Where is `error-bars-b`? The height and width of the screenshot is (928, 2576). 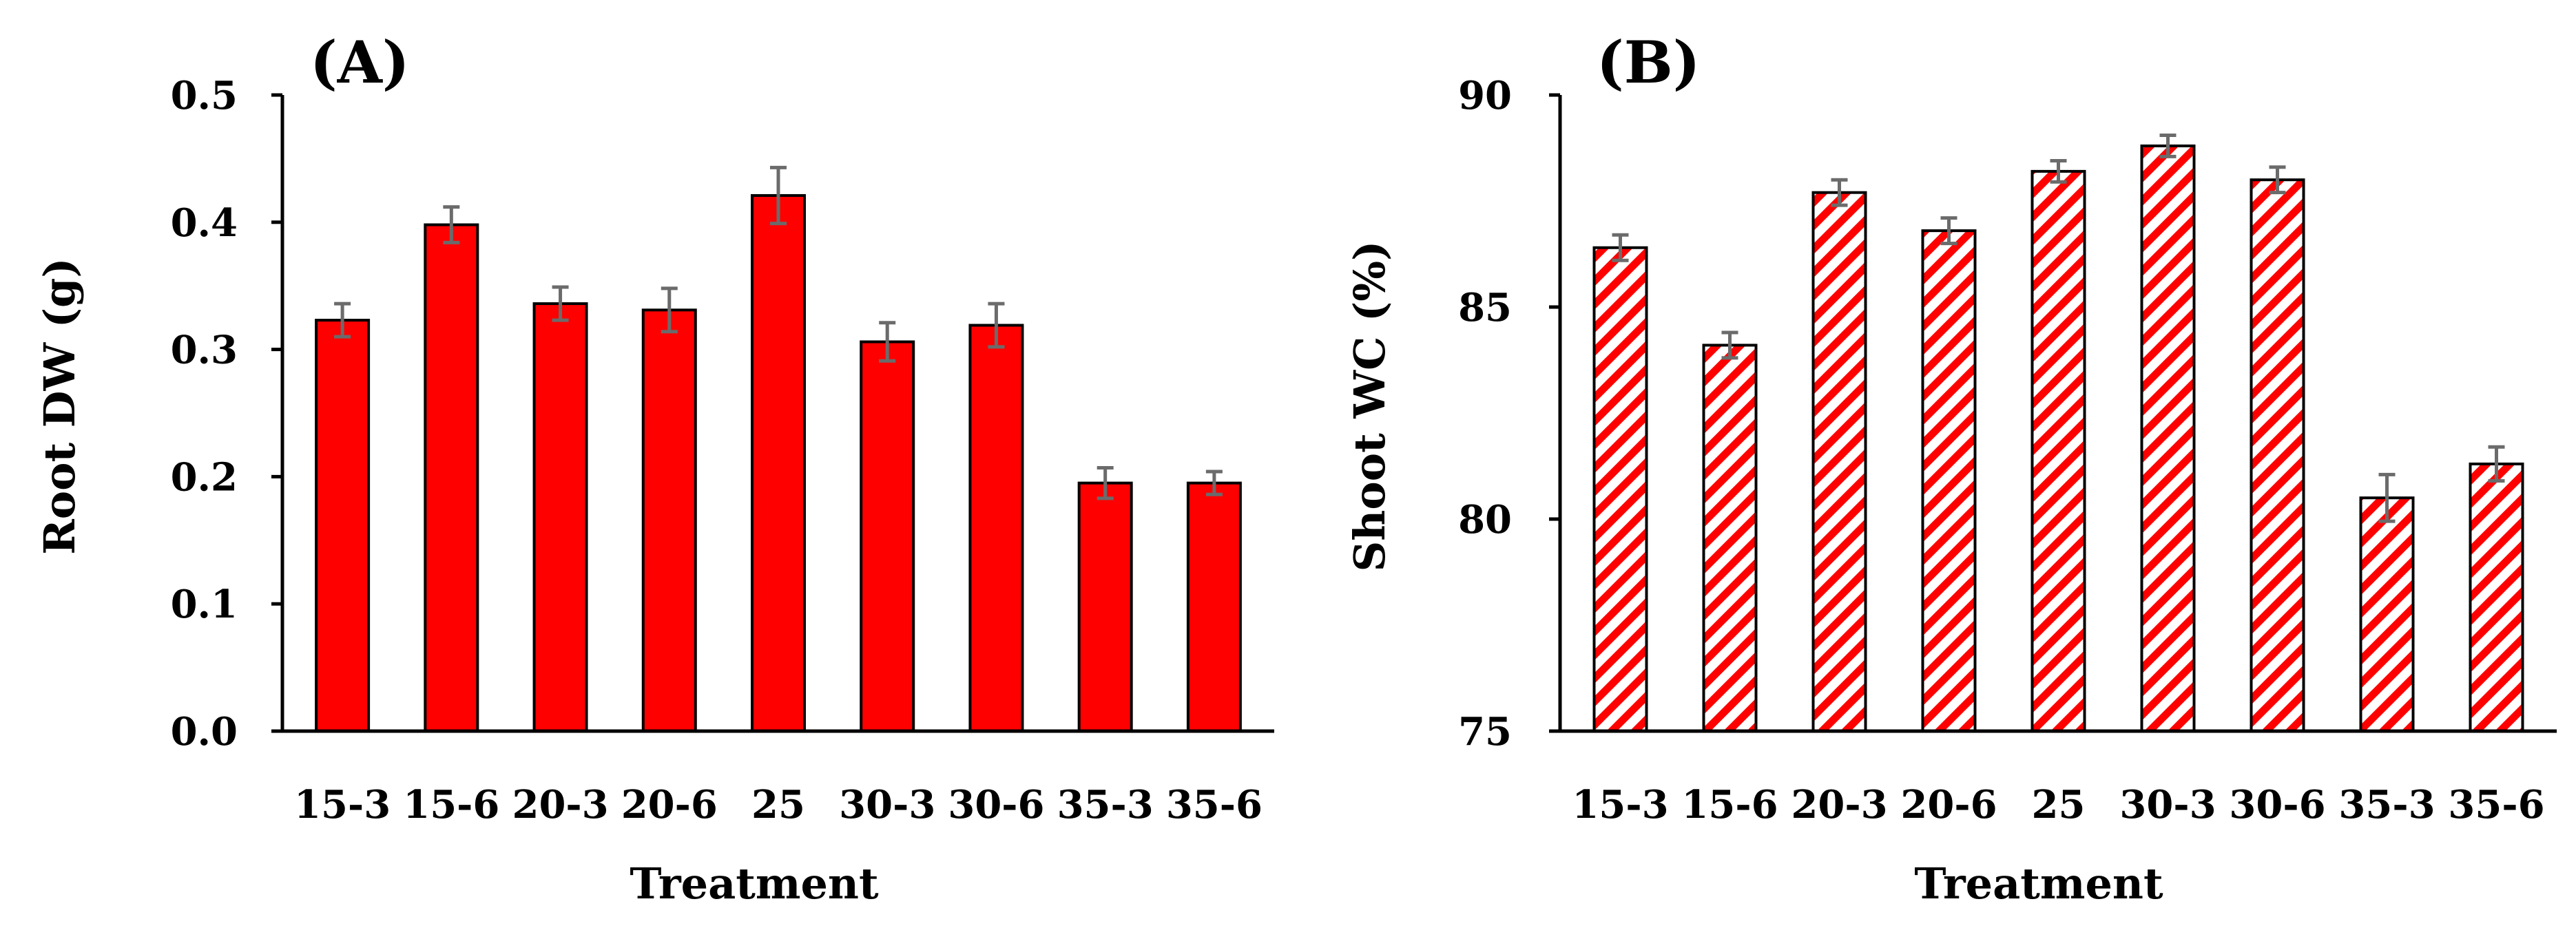 error-bars-b is located at coordinates (2058, 328).